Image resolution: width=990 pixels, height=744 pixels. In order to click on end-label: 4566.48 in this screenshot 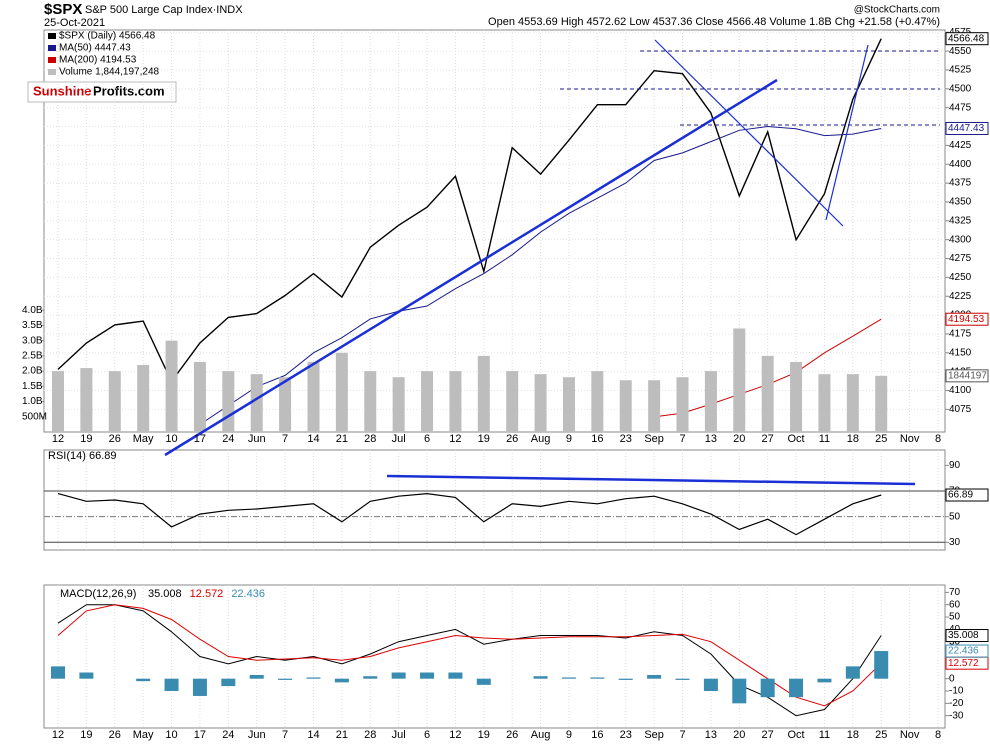, I will do `click(966, 38)`.